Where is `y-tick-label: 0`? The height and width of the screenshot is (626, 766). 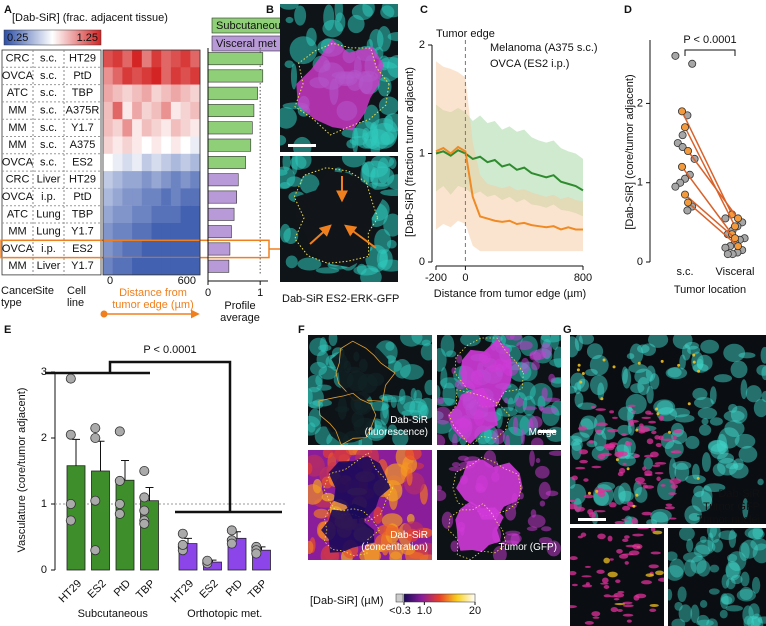
y-tick-label: 0 is located at coordinates (422, 262).